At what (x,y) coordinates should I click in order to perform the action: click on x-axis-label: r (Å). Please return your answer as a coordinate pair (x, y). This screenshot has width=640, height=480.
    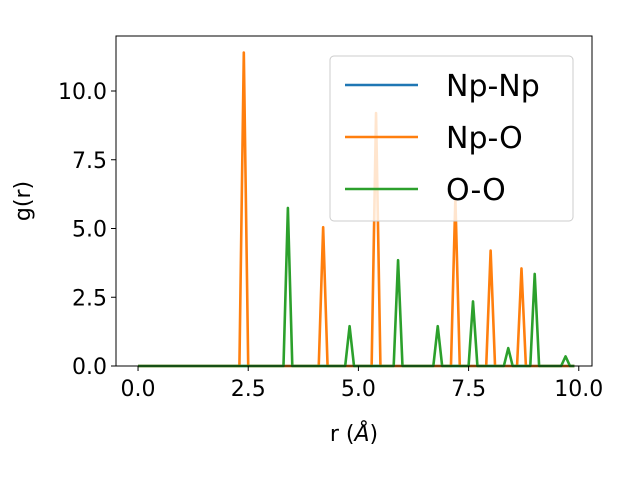
    Looking at the image, I should click on (354, 433).